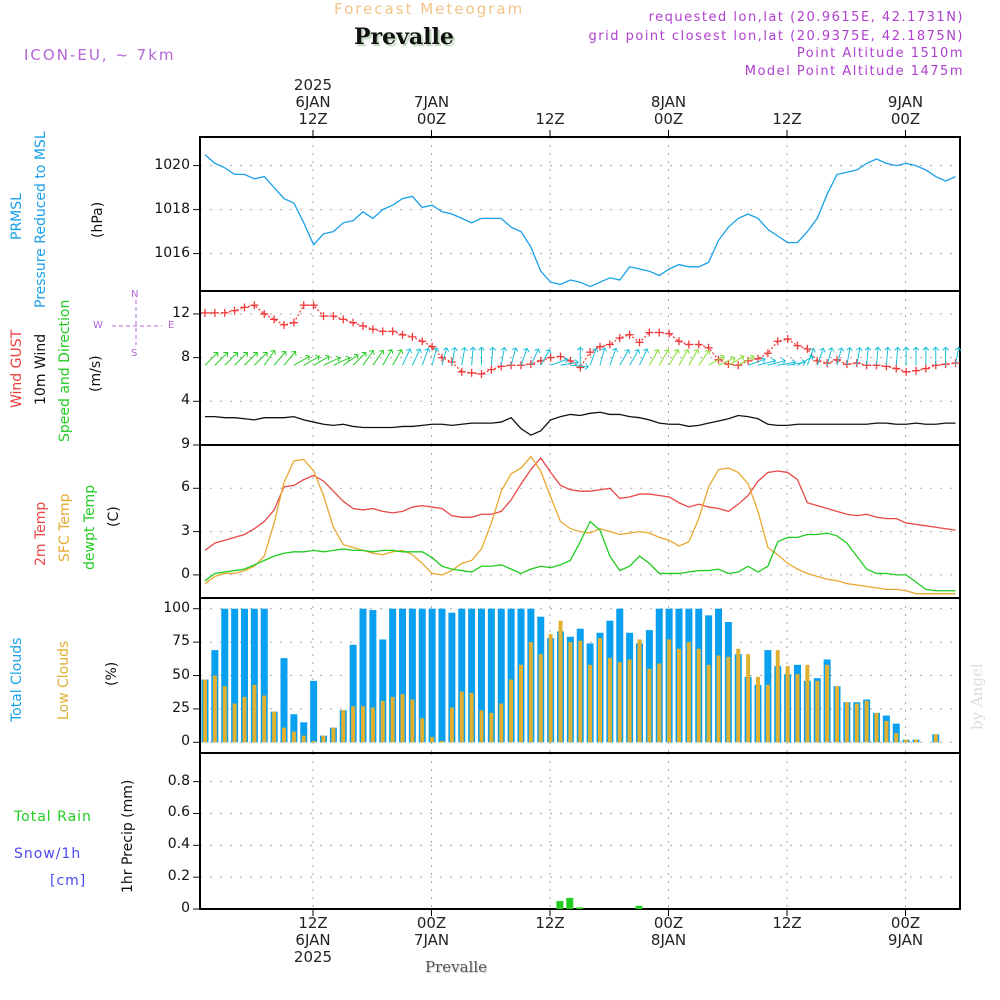  Describe the element at coordinates (906, 940) in the screenshot. I see `time-tick-label: 00Z 9JAN` at that location.